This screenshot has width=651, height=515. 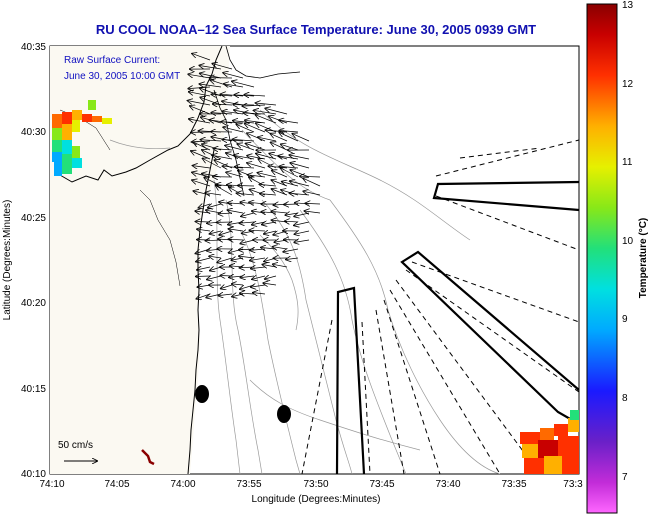 I want to click on colorbar-tick: 10, so click(x=628, y=241).